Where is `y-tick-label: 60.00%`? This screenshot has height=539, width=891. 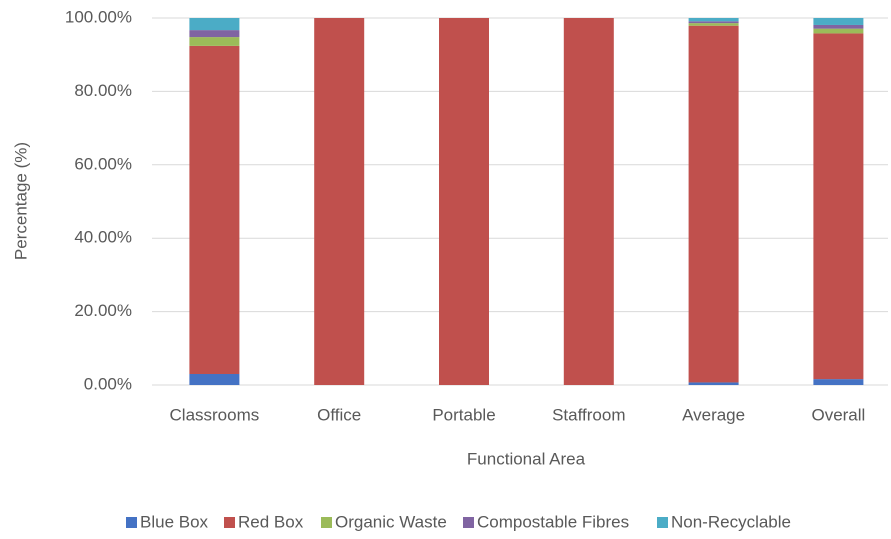 y-tick-label: 60.00% is located at coordinates (103, 163).